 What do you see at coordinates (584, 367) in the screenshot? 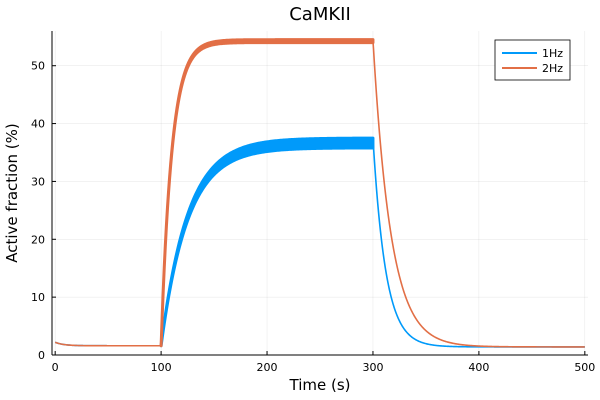
I see `x-tick-label: 500` at bounding box center [584, 367].